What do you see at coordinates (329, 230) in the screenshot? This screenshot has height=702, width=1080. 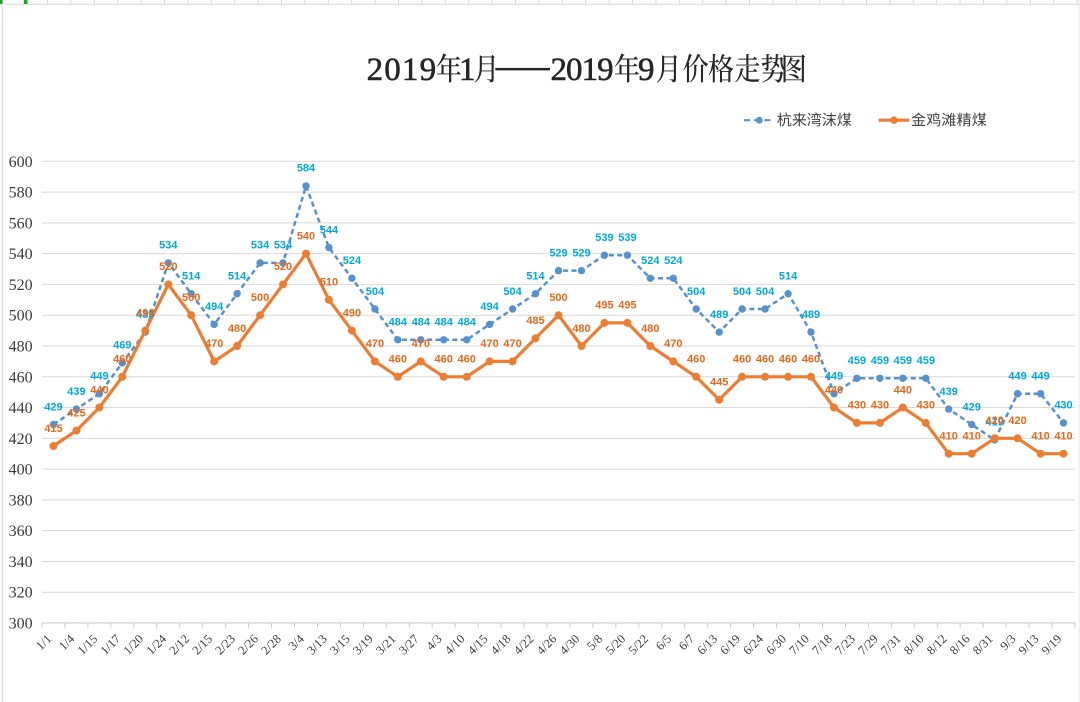 I see `svg-text: 544` at bounding box center [329, 230].